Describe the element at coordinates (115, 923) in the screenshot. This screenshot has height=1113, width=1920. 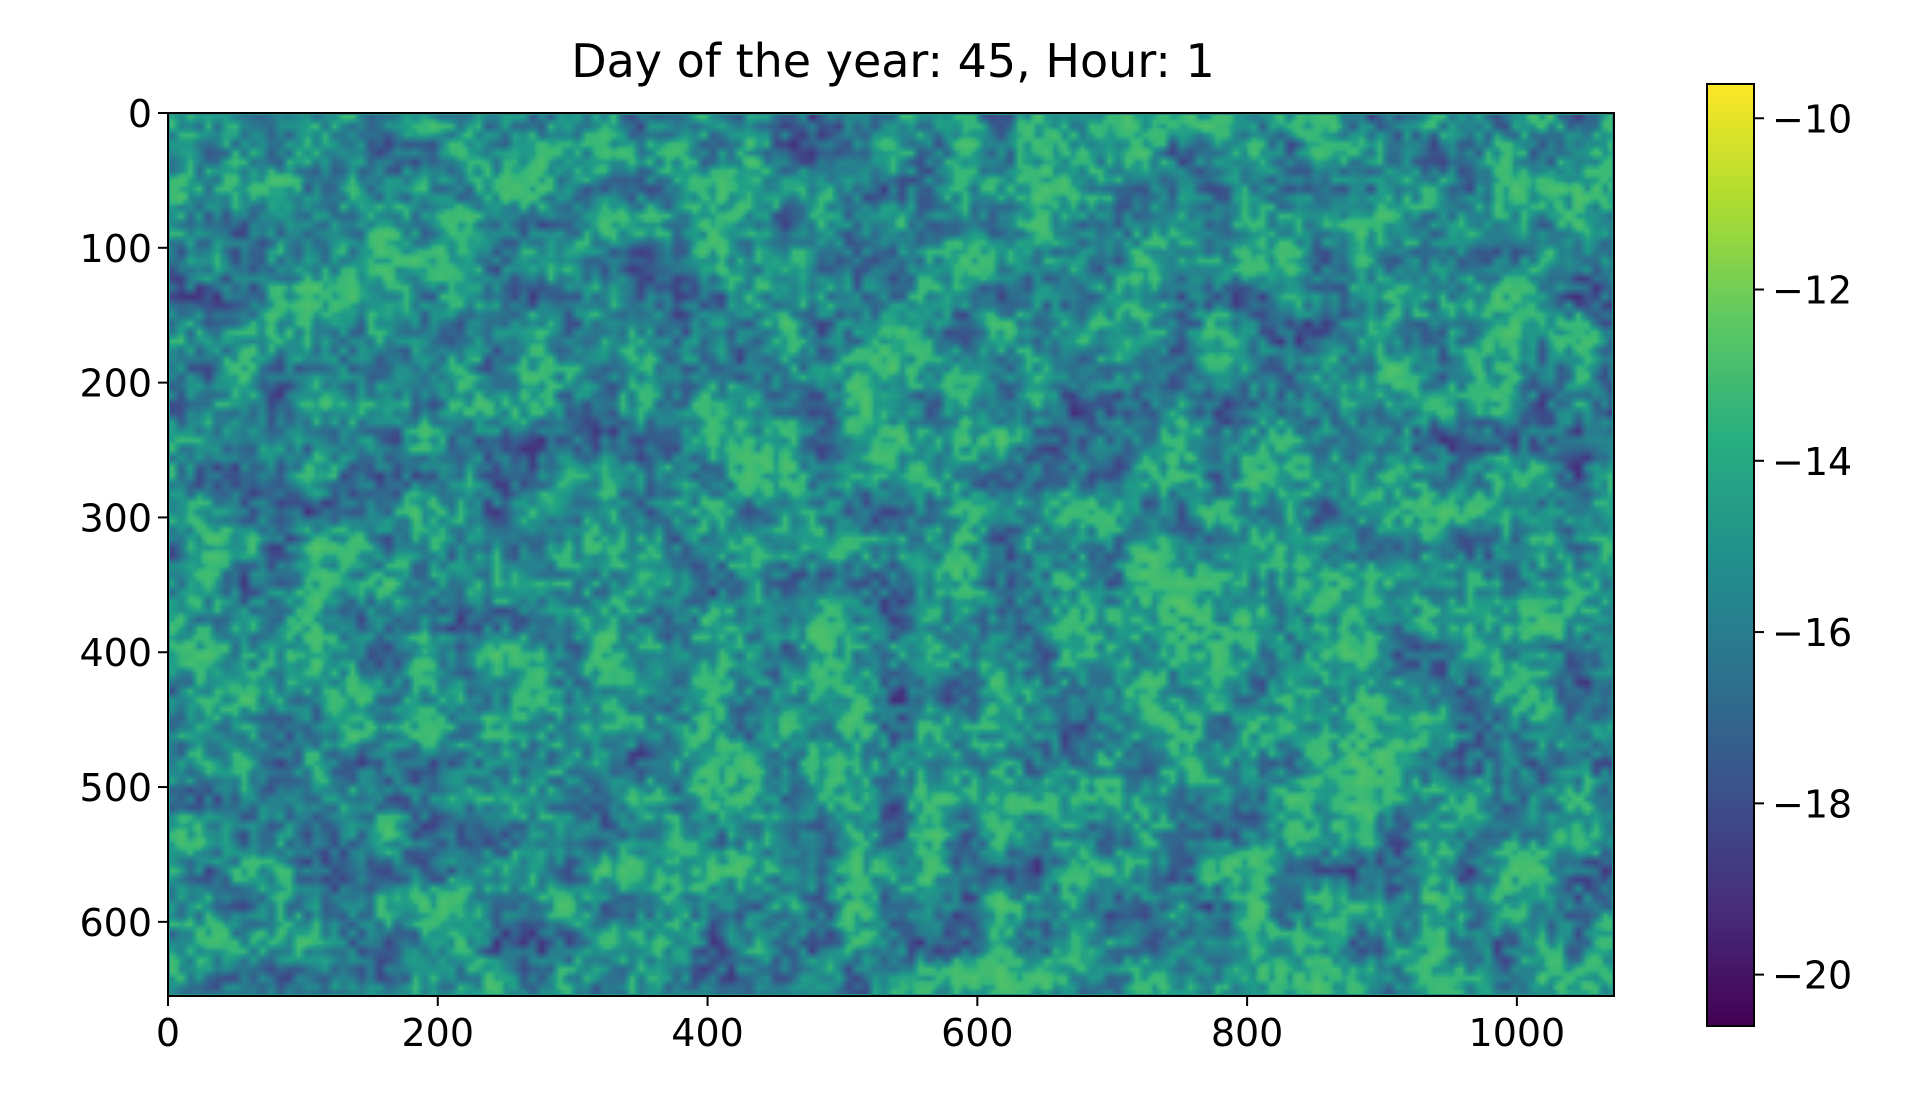
I see `y-tick-label: 600` at that location.